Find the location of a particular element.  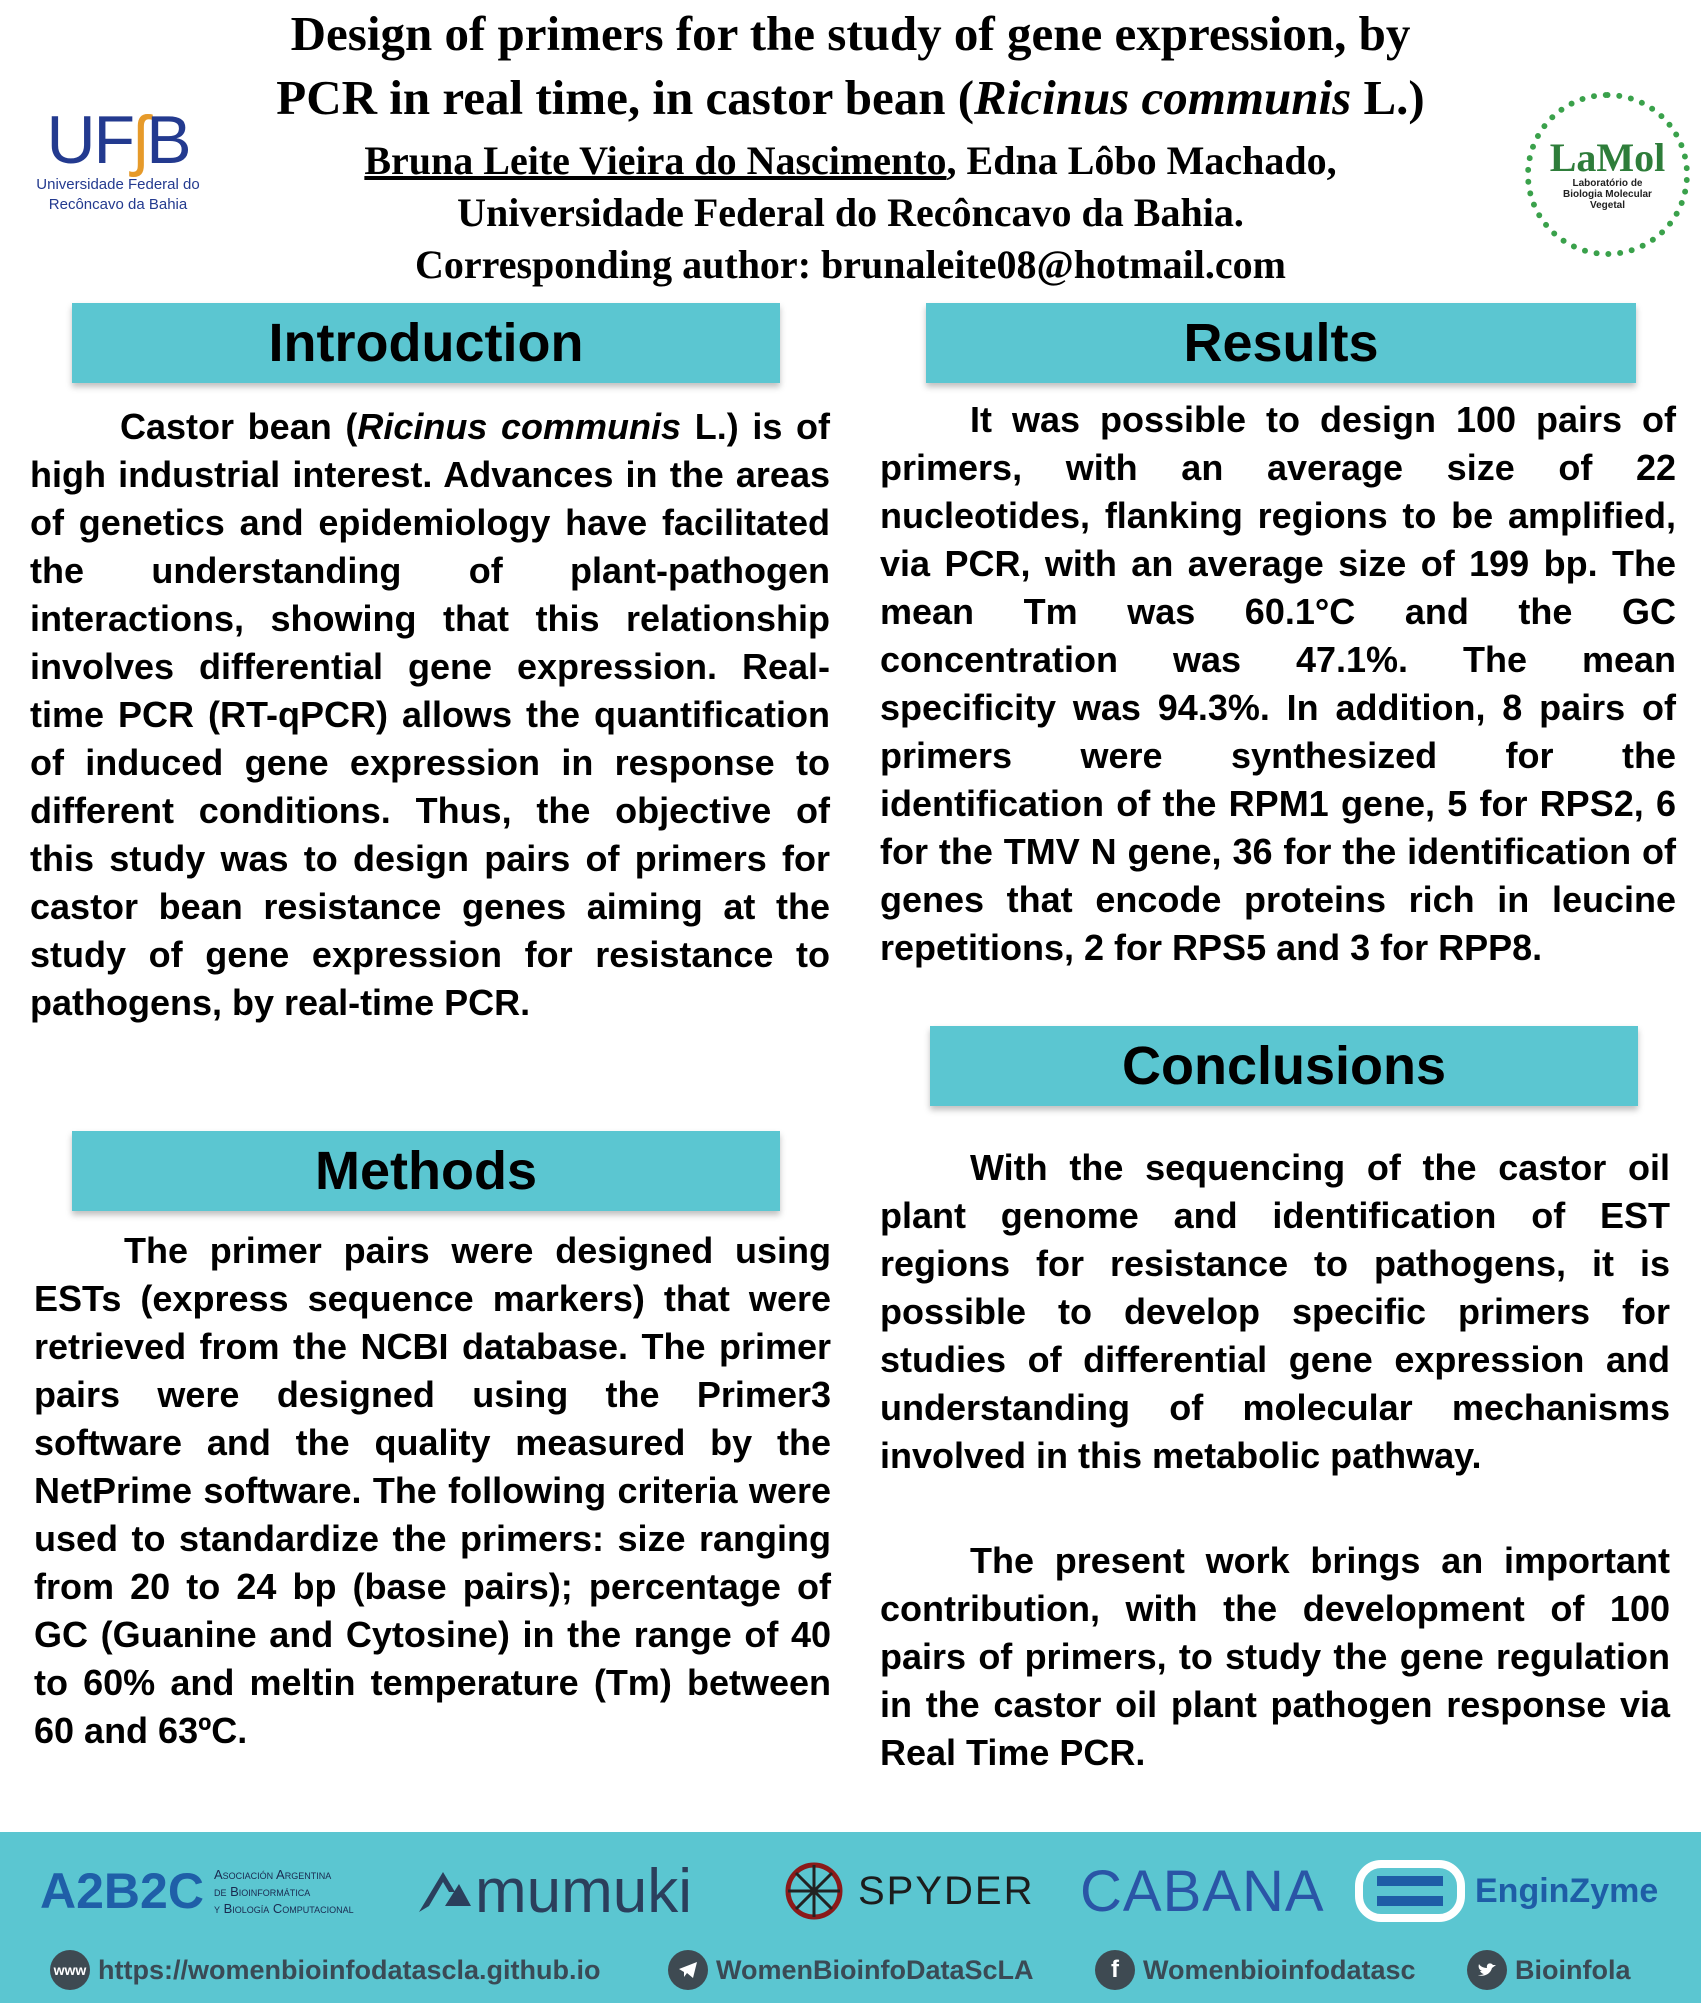

twitter-icon is located at coordinates (1487, 1970).